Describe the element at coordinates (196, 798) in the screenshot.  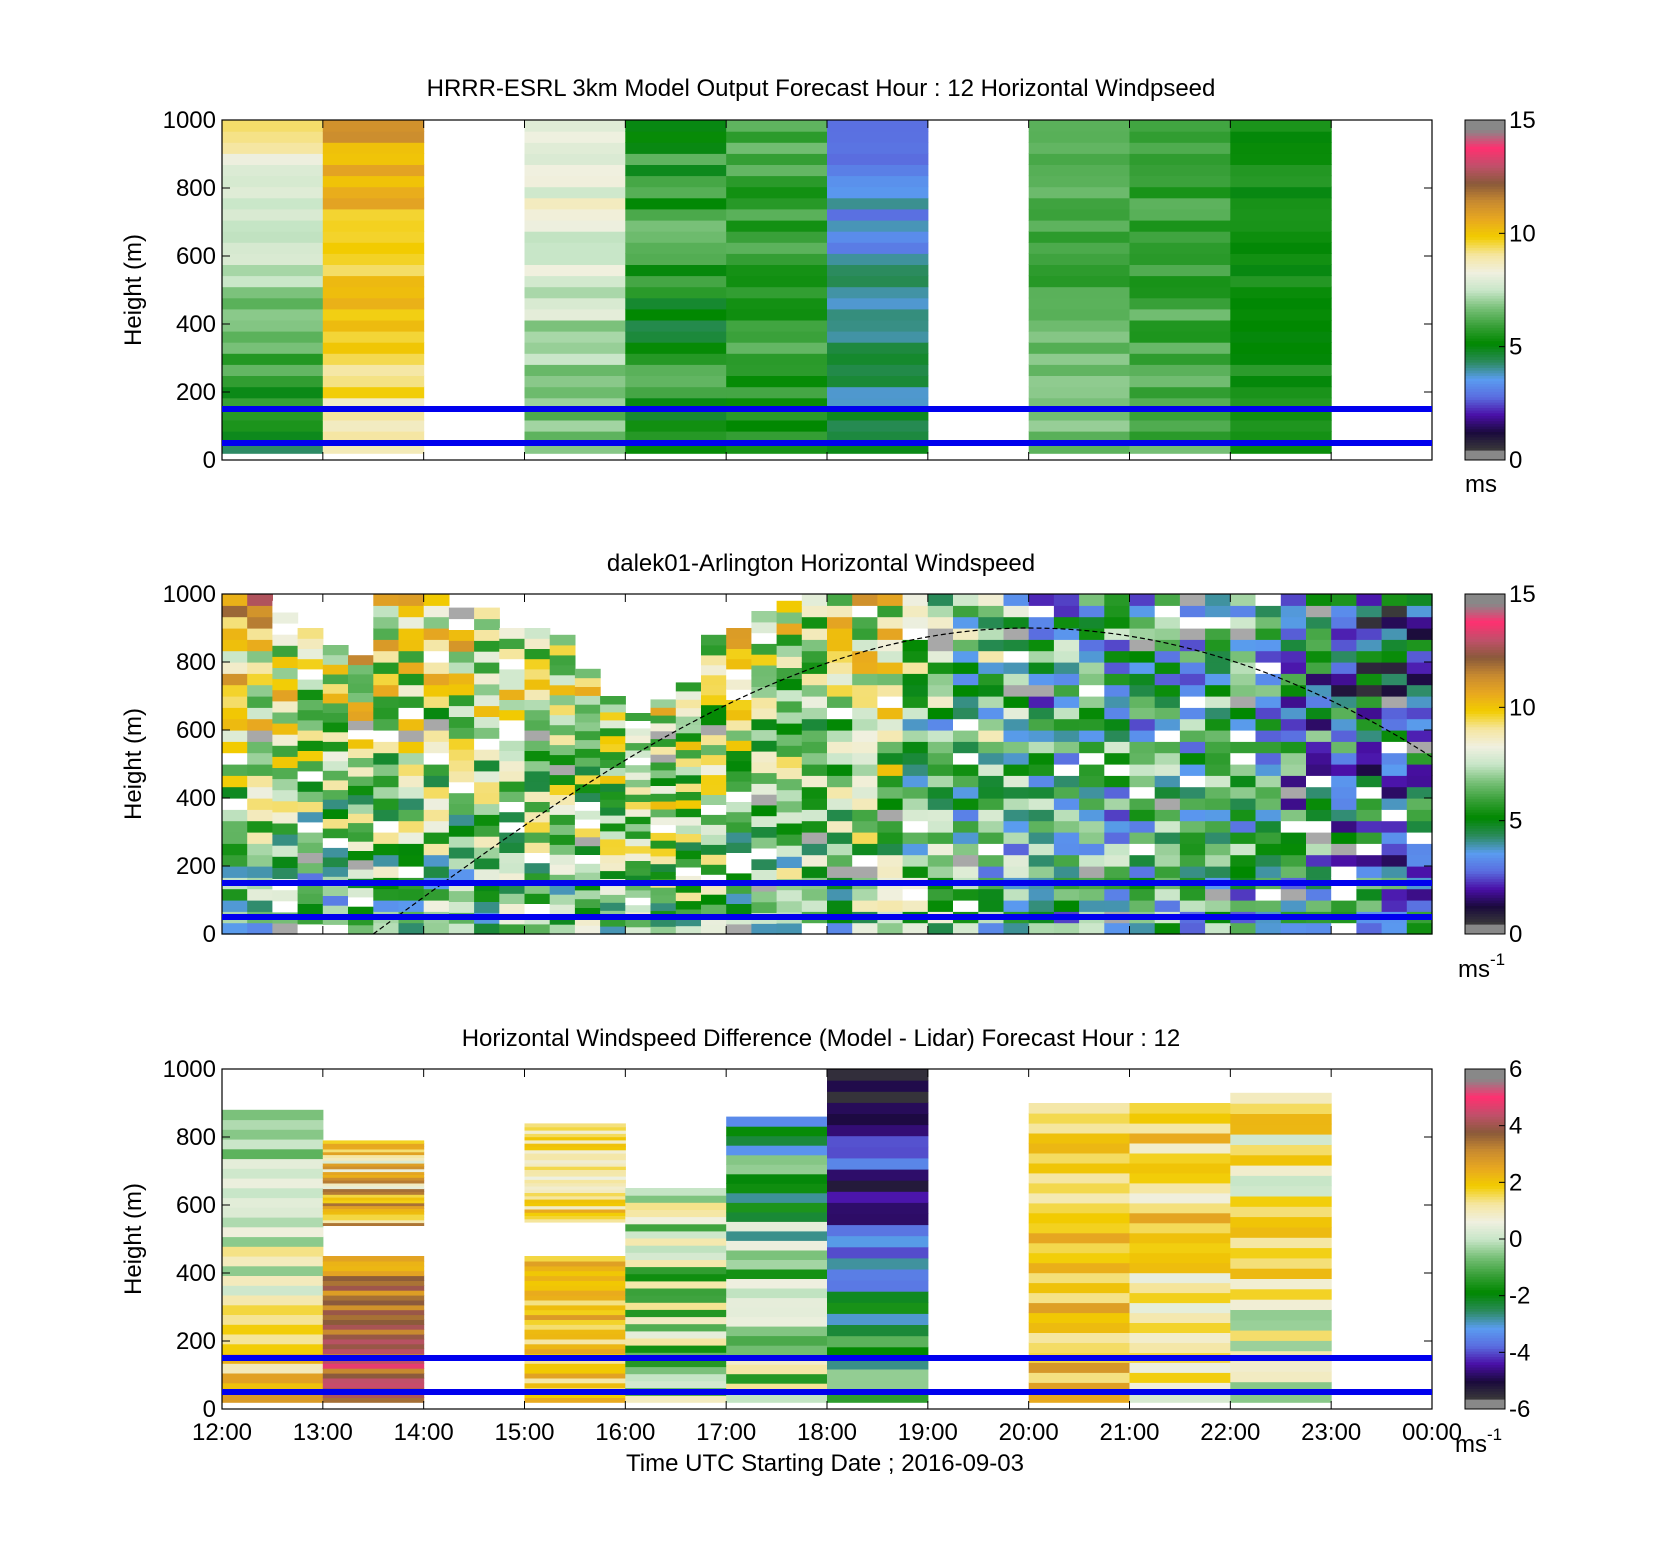
I see `y-tick-label: 400` at that location.